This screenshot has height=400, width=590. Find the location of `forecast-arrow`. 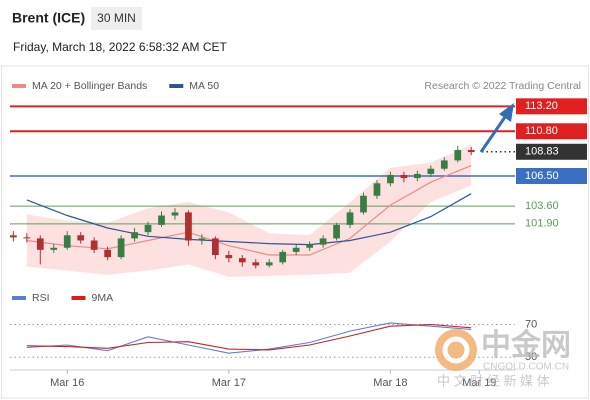

forecast-arrow is located at coordinates (496, 128).